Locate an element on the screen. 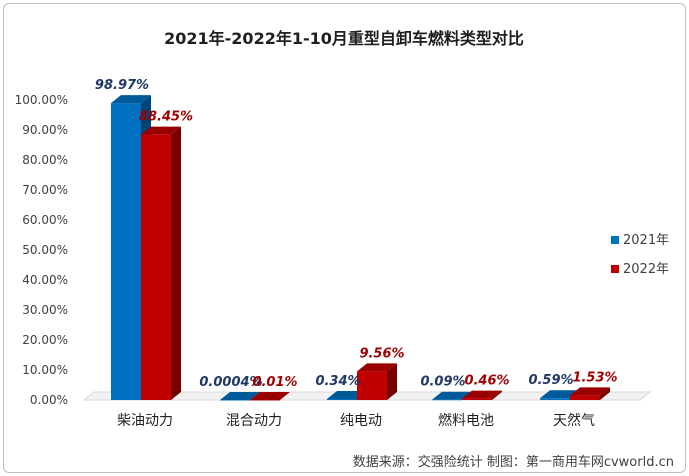 The width and height of the screenshot is (689, 476). data-label: 88.45% is located at coordinates (166, 117).